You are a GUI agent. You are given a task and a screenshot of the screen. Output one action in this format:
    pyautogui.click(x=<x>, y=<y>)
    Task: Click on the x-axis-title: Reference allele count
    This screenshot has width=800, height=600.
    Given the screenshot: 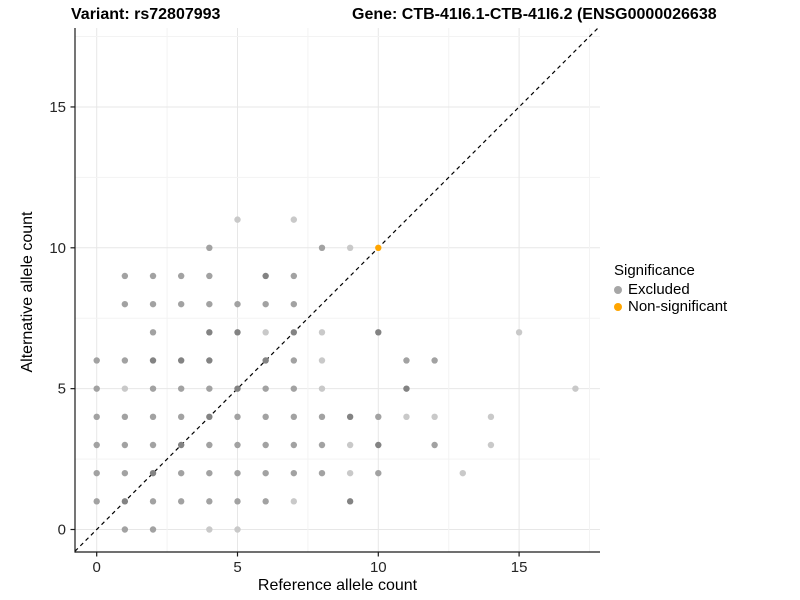 What is the action you would take?
    pyautogui.click(x=337, y=585)
    